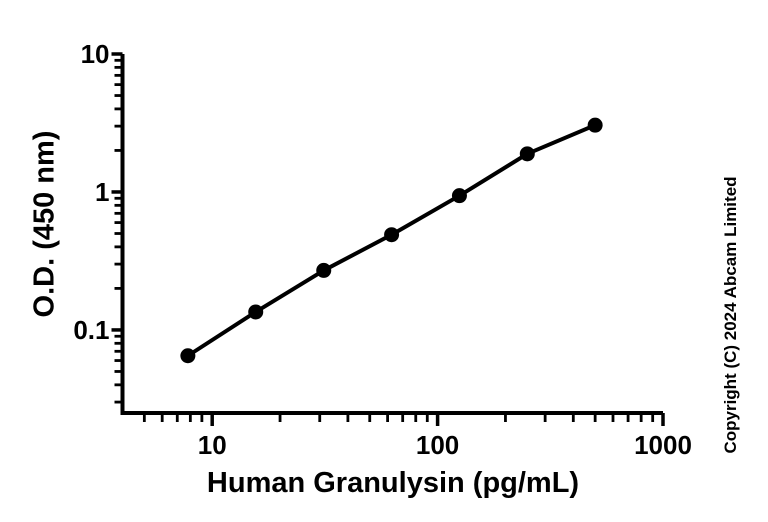 This screenshot has width=768, height=522. What do you see at coordinates (91, 330) in the screenshot?
I see `y-axis-tick-label: 0.1` at bounding box center [91, 330].